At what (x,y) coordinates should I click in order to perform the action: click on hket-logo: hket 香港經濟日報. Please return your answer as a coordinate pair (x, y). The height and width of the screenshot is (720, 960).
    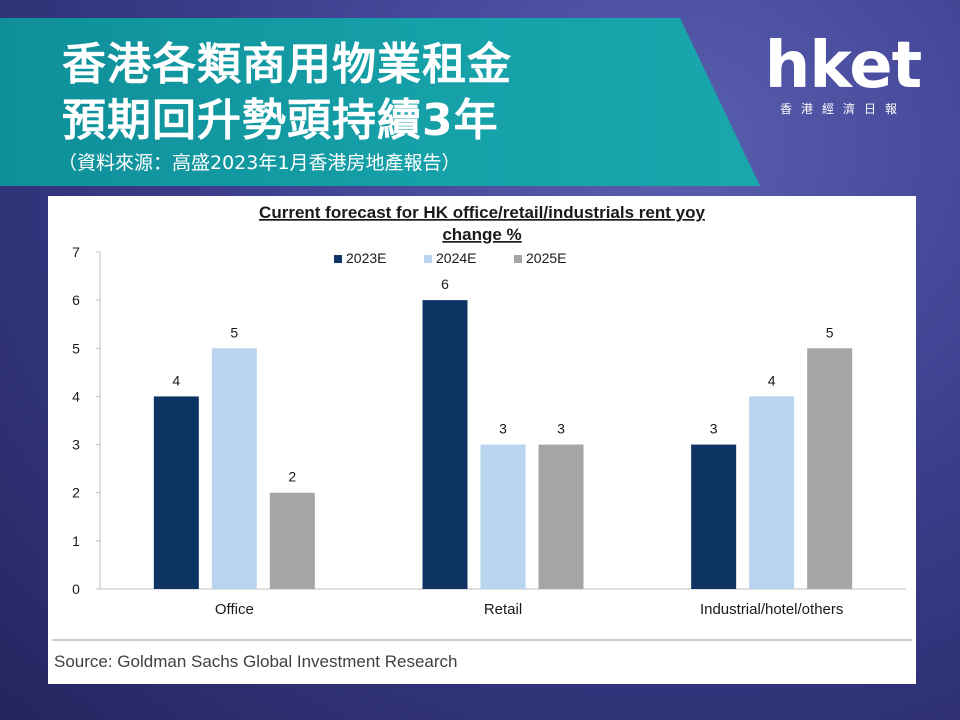
    Looking at the image, I should click on (843, 75).